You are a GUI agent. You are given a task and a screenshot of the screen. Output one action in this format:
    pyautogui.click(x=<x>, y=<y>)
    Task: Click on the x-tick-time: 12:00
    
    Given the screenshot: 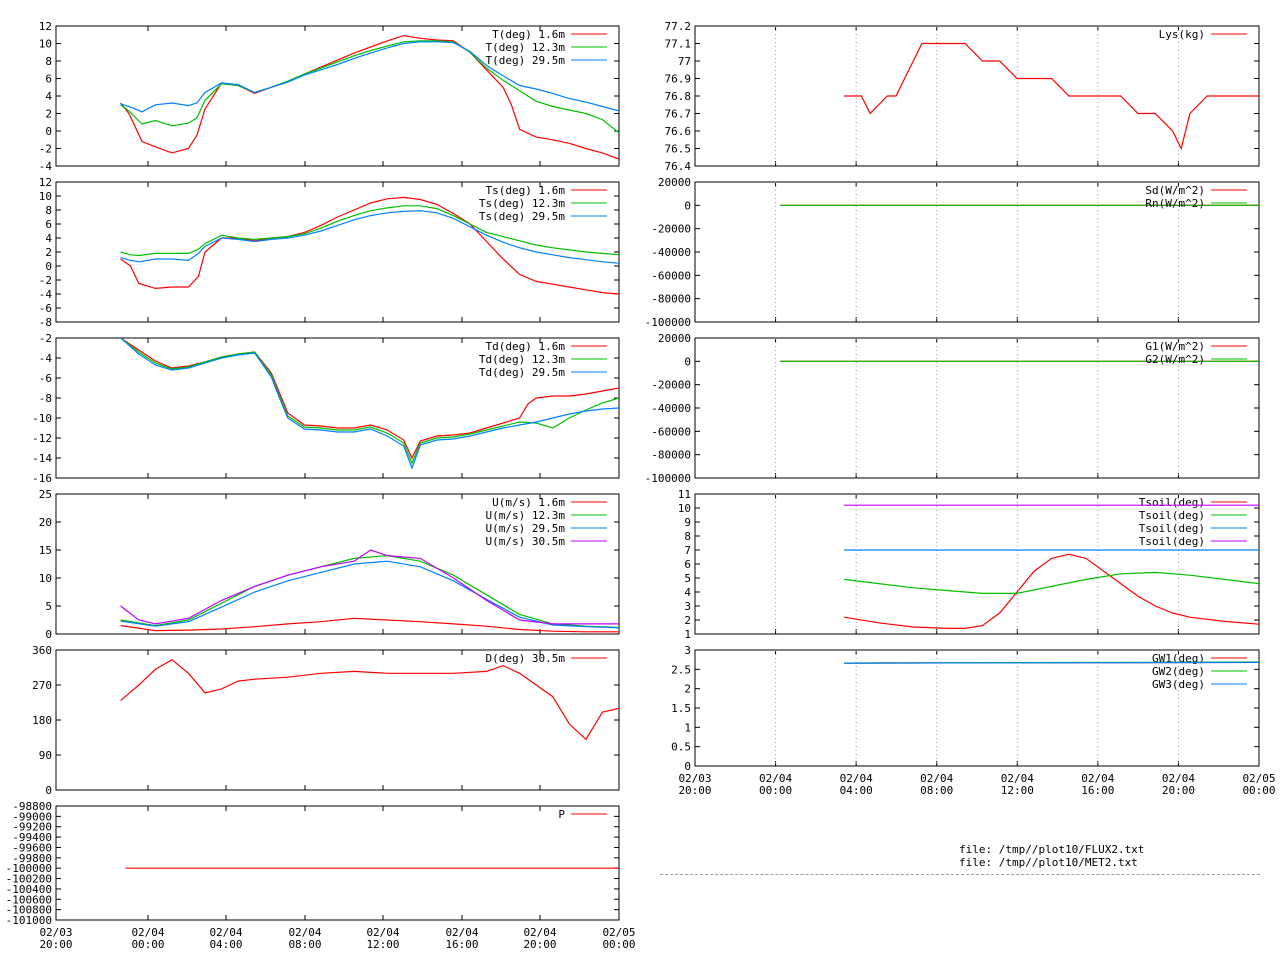 What is the action you would take?
    pyautogui.click(x=1017, y=790)
    